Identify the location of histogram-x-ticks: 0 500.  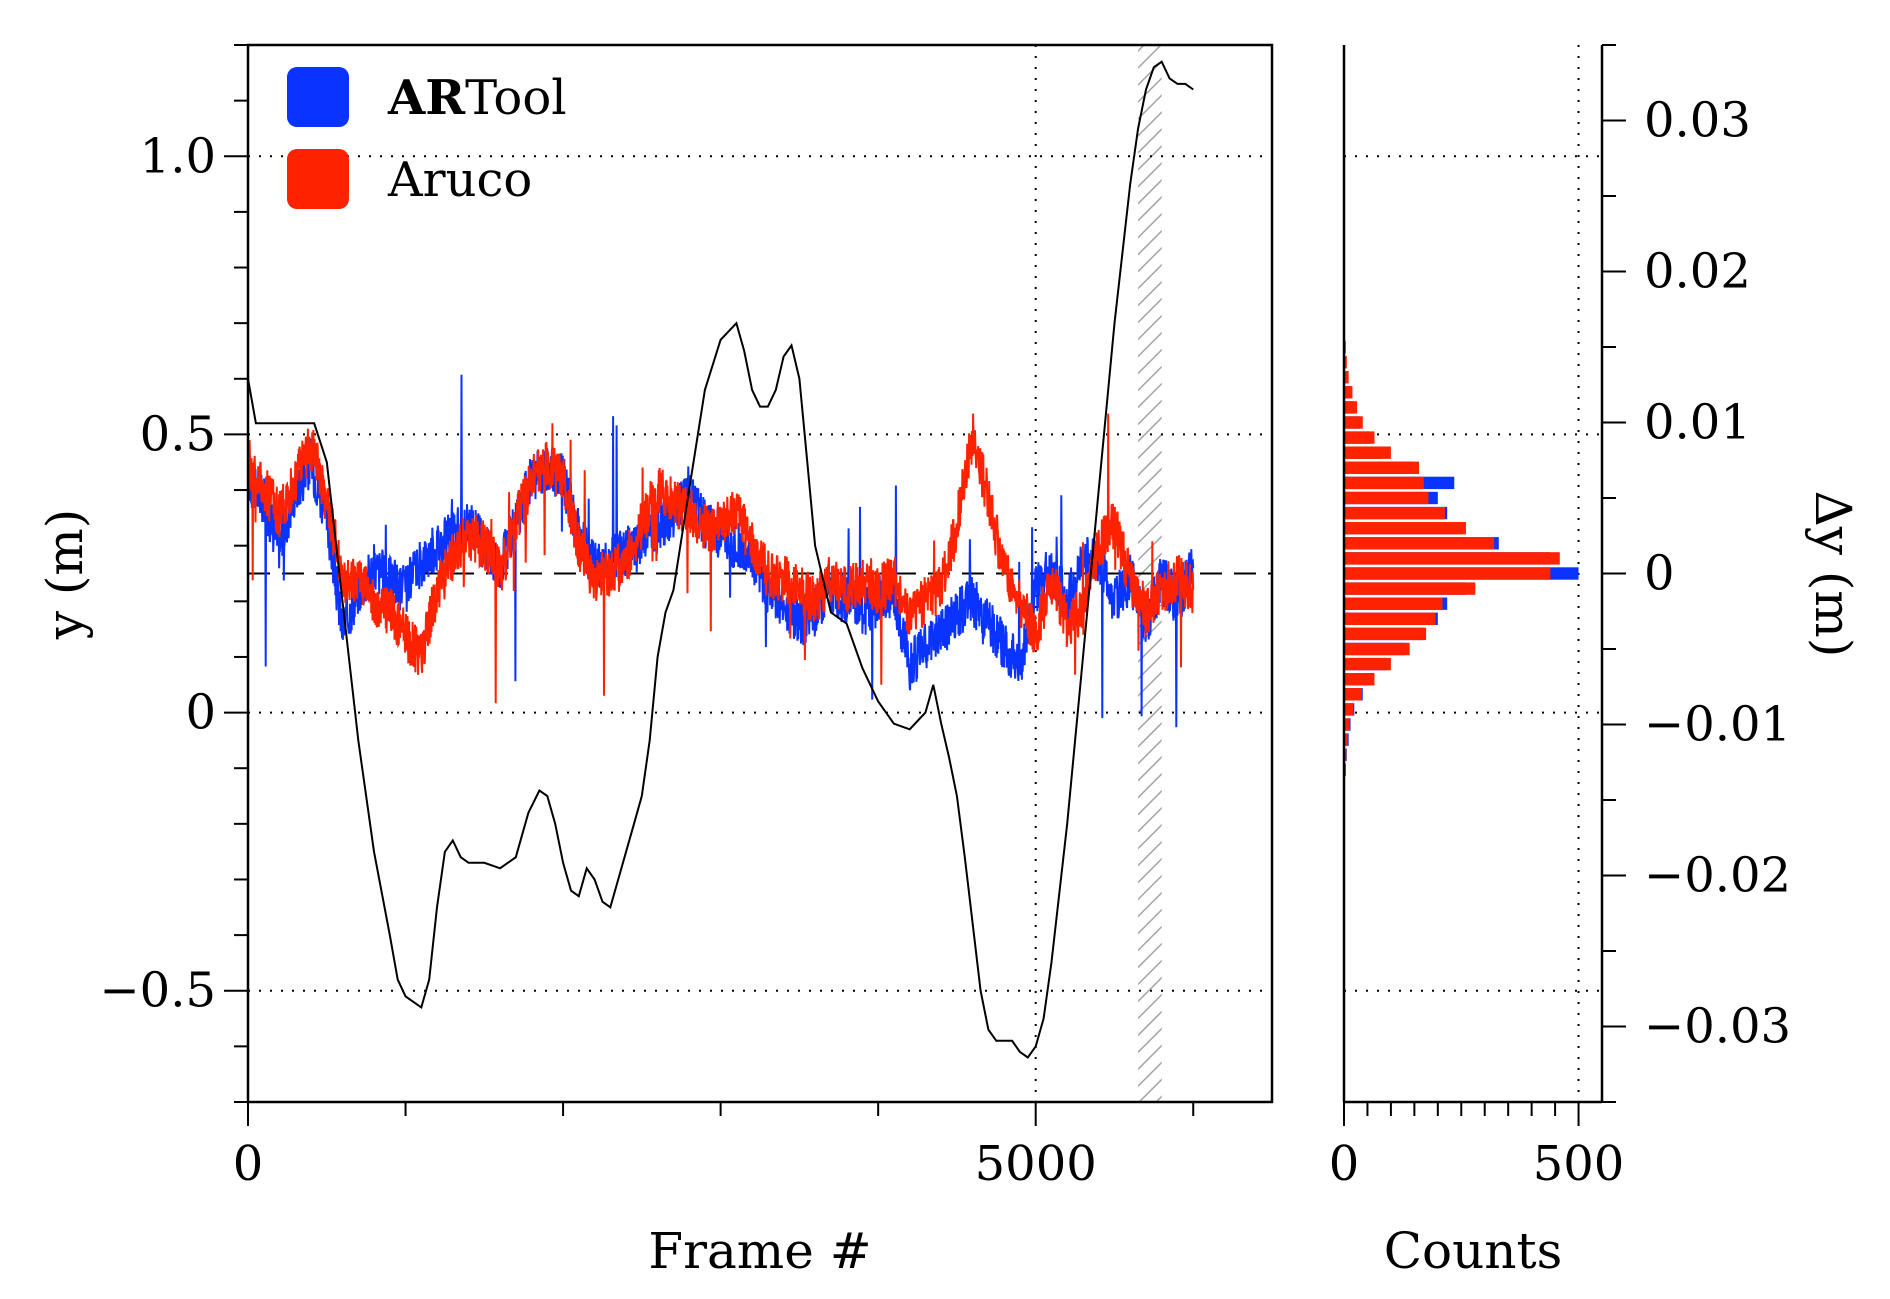
(1477, 1147).